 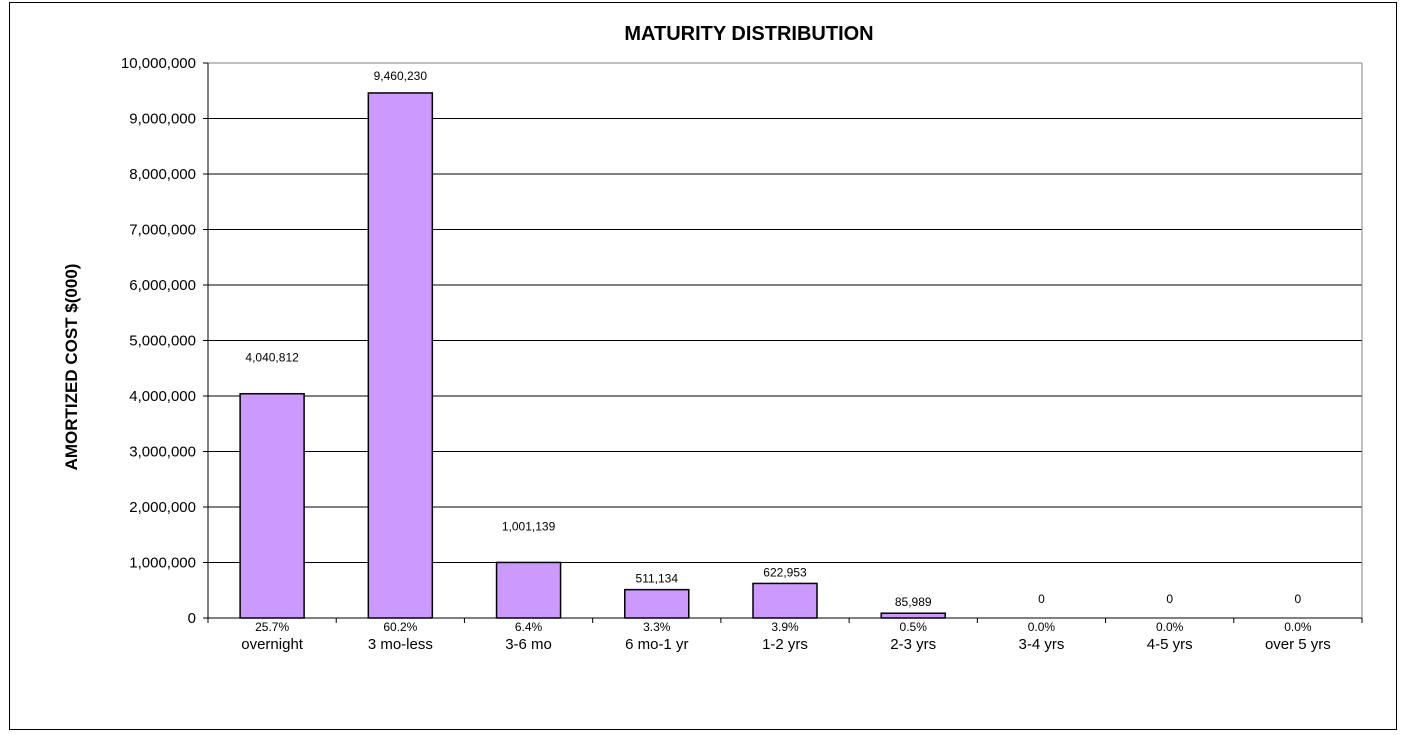 What do you see at coordinates (162, 341) in the screenshot?
I see `y-tick-label: 5,000,000` at bounding box center [162, 341].